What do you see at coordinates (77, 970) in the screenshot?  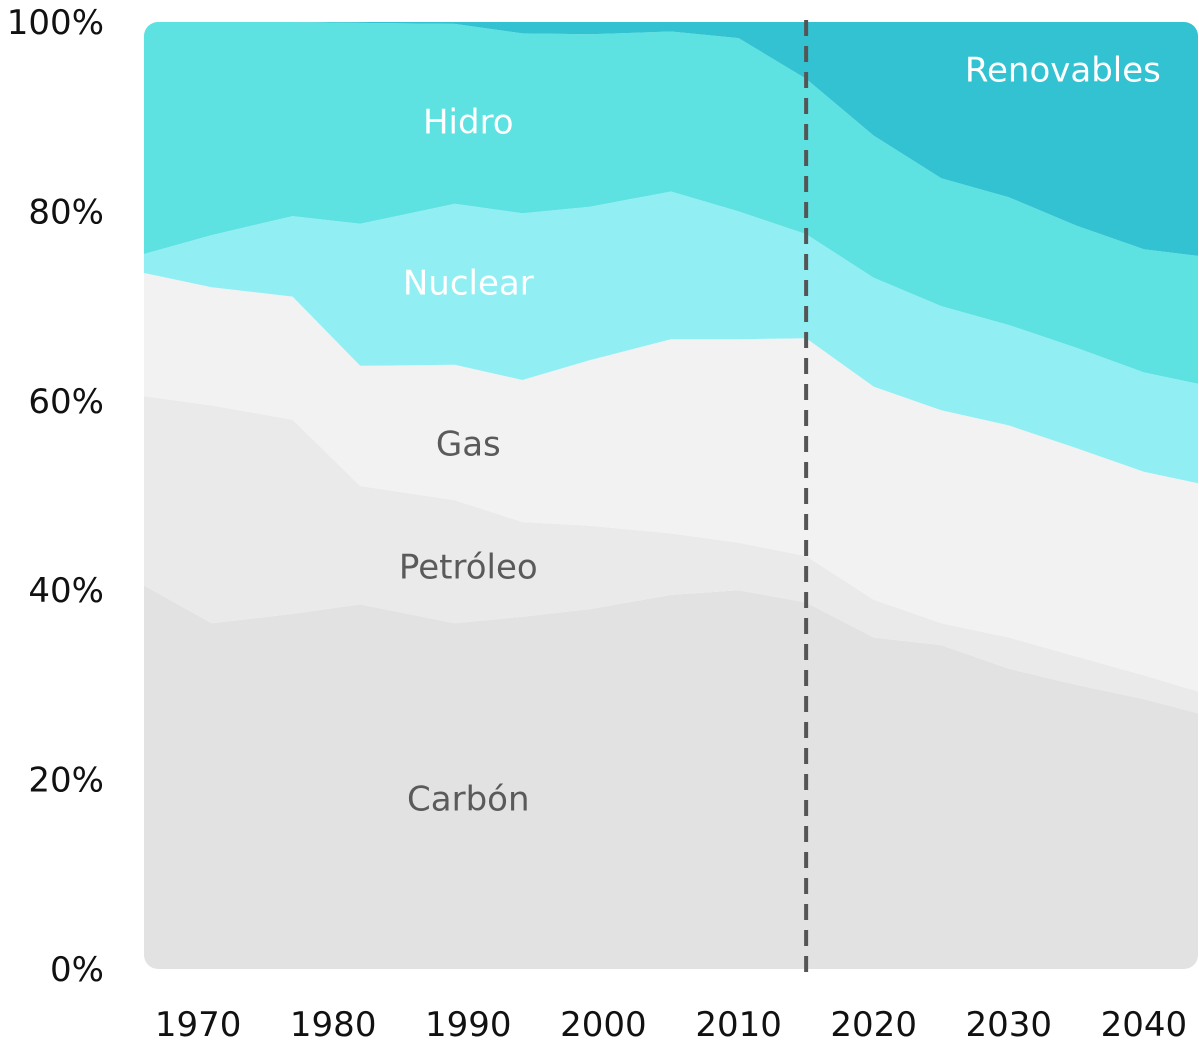 I see `y-tick-label: 0%` at bounding box center [77, 970].